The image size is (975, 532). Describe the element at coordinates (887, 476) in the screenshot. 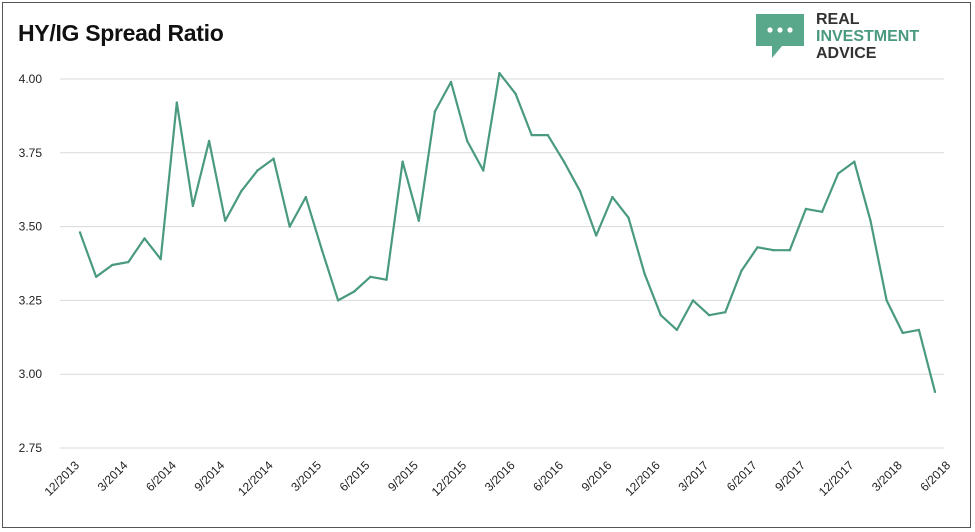

I see `x-tick-label: 3/2018` at that location.